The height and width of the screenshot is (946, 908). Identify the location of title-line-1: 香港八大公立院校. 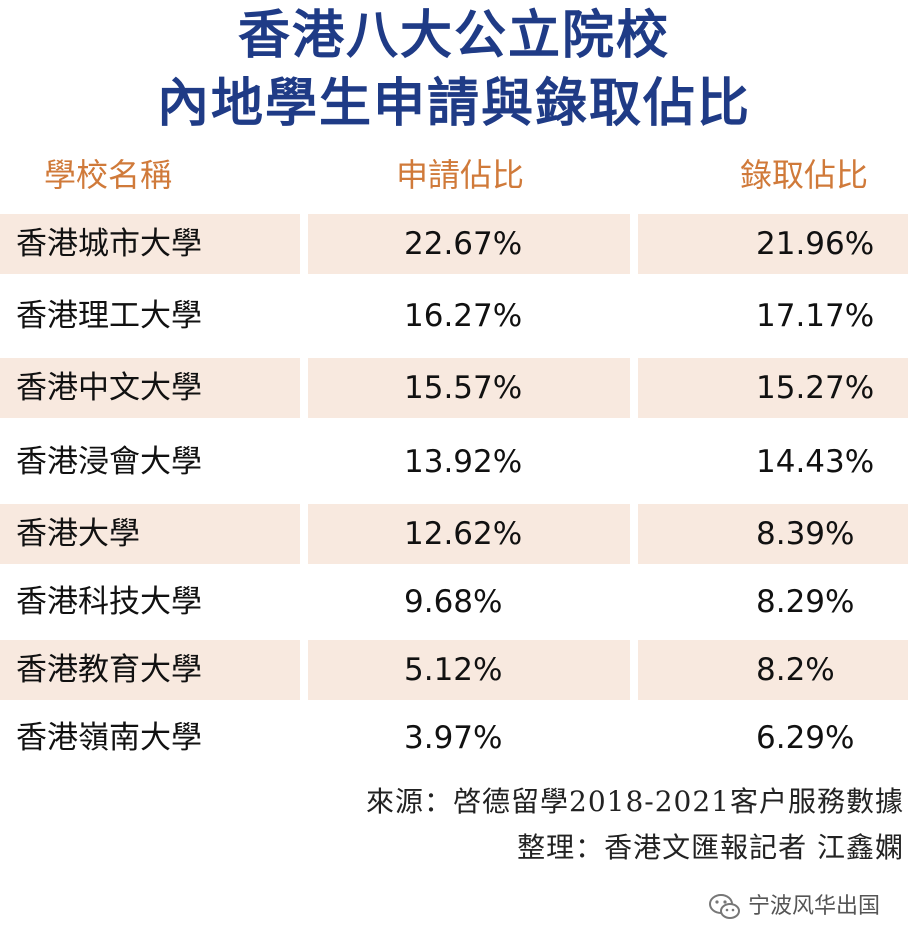
(453, 35).